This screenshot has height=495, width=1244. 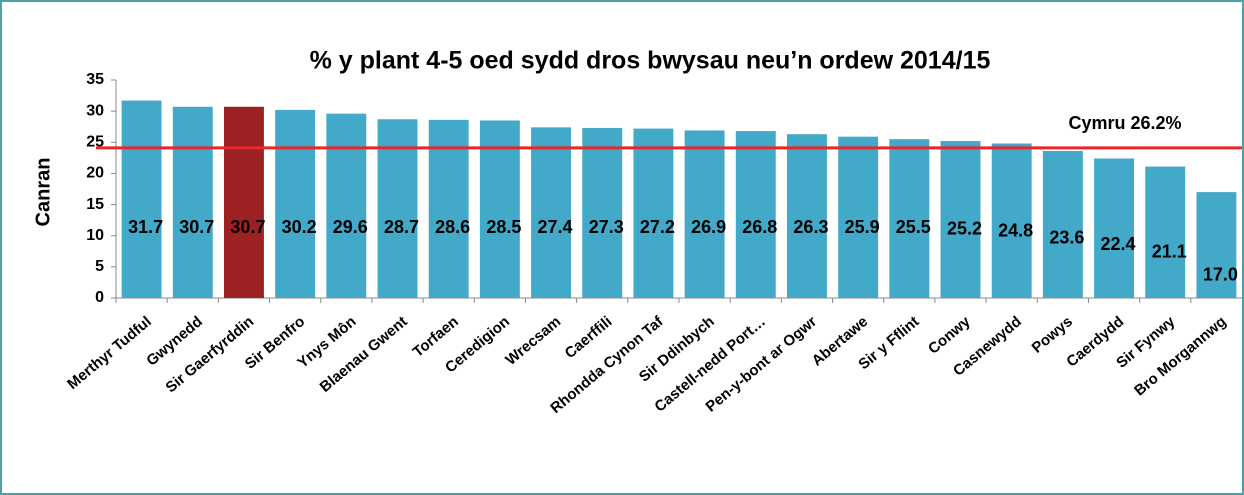 I want to click on y-tick-label: 20, so click(x=95, y=173).